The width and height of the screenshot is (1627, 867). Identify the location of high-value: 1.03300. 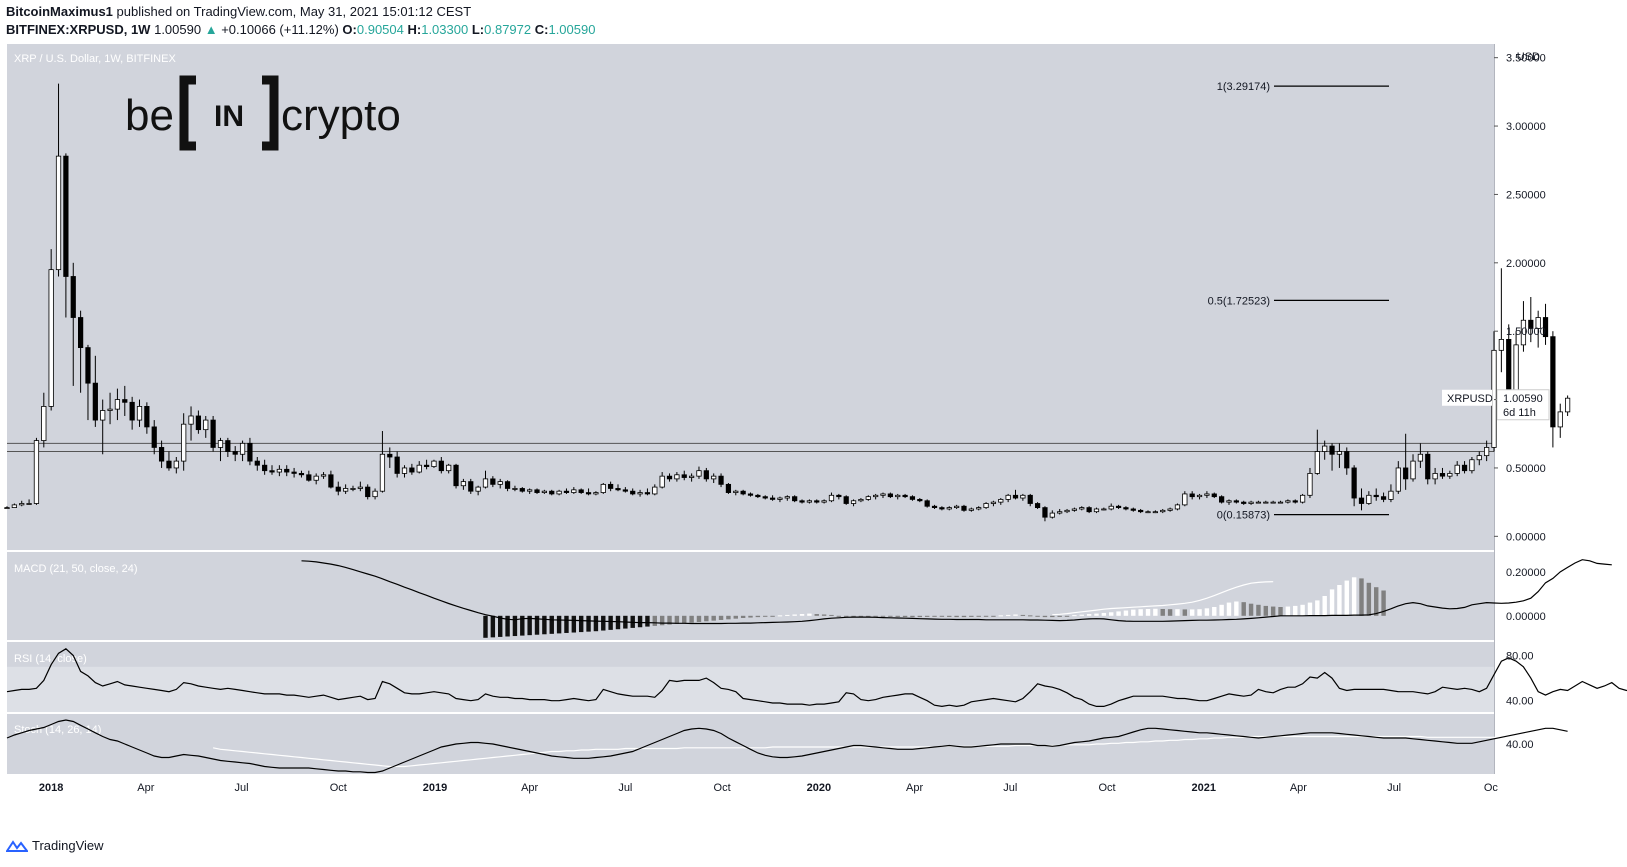
(445, 29).